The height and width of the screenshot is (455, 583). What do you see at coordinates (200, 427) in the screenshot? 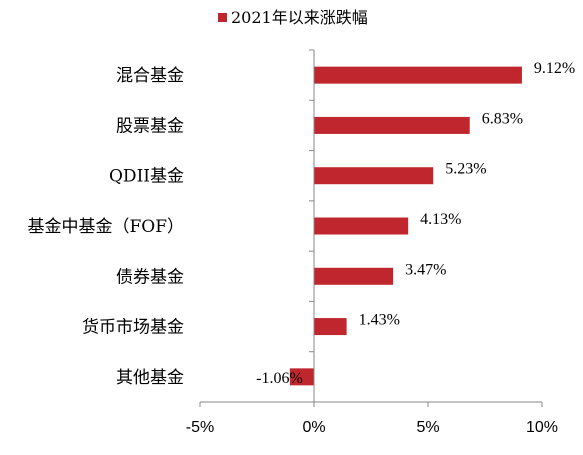
I see `x-tick-label: -5%` at bounding box center [200, 427].